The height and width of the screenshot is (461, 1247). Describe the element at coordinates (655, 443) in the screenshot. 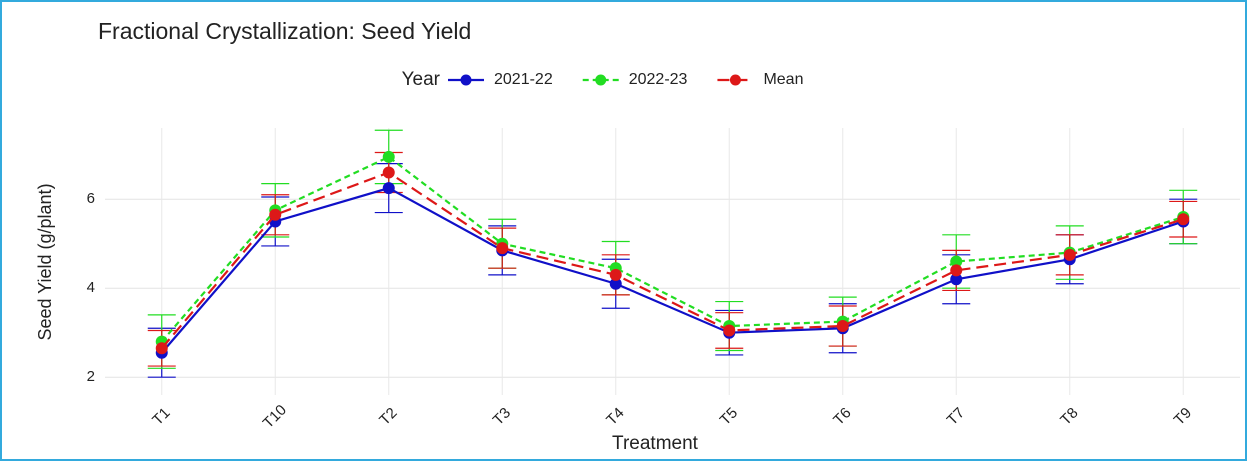

I see `x-axis-title: Treatment` at that location.